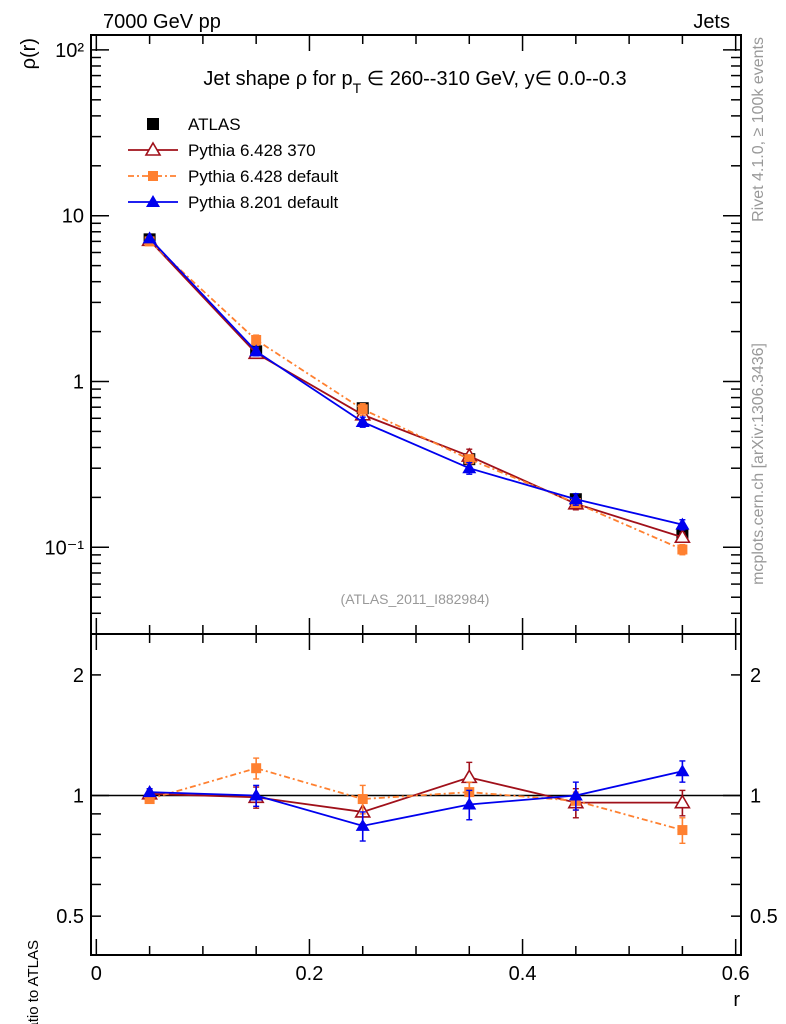 The image size is (786, 1024). Describe the element at coordinates (29, 53) in the screenshot. I see `y-axis-label: ρ(r)` at that location.